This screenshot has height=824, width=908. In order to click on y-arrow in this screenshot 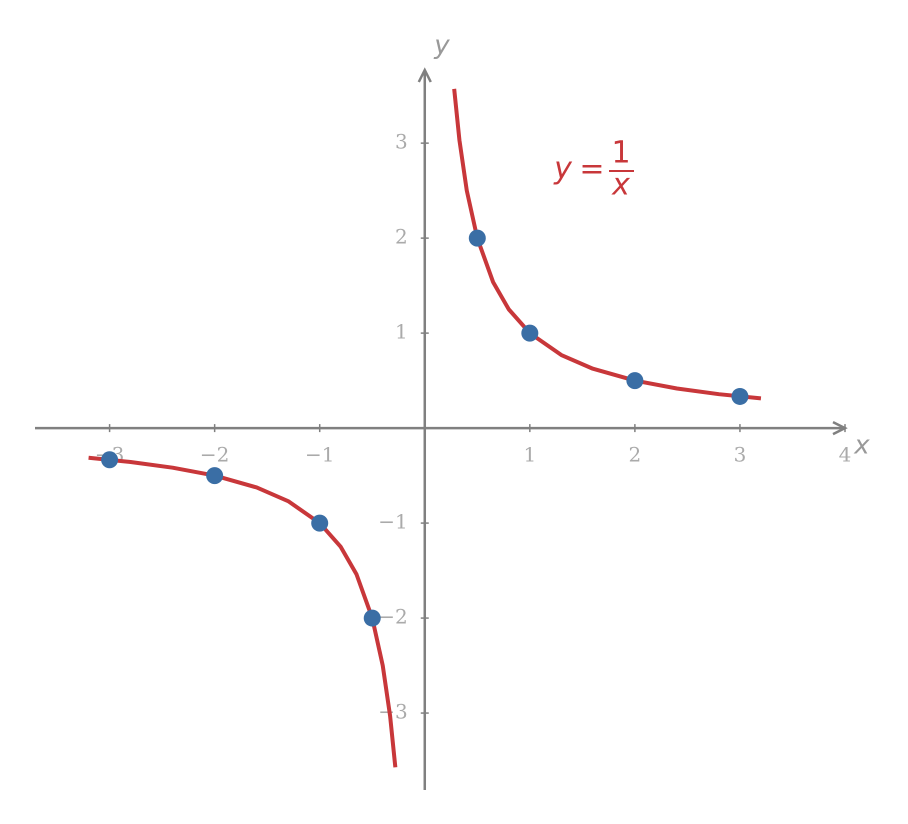, I will do `click(424, 75)`.